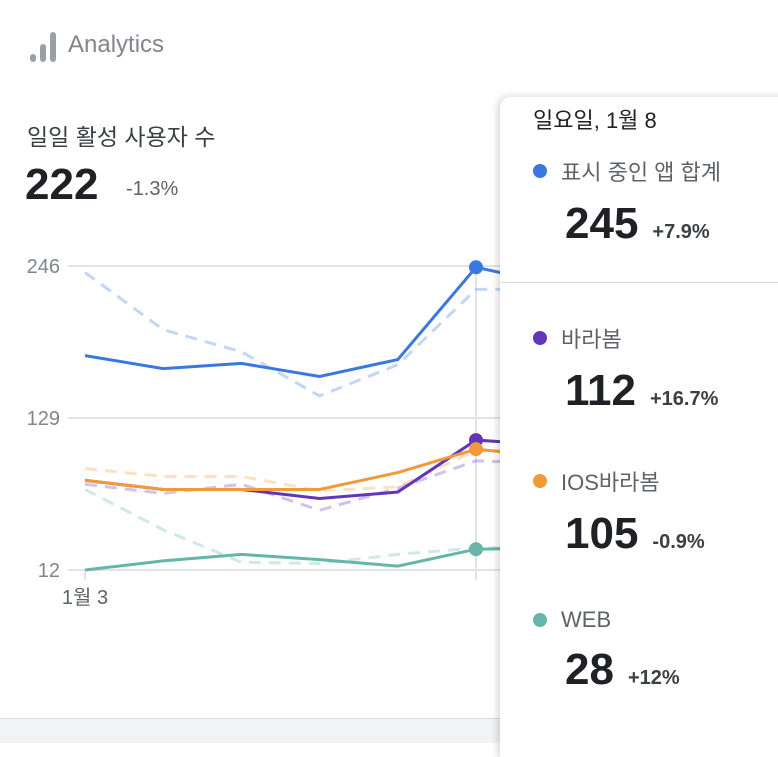 The image size is (778, 757). Describe the element at coordinates (639, 282) in the screenshot. I see `divider` at that location.